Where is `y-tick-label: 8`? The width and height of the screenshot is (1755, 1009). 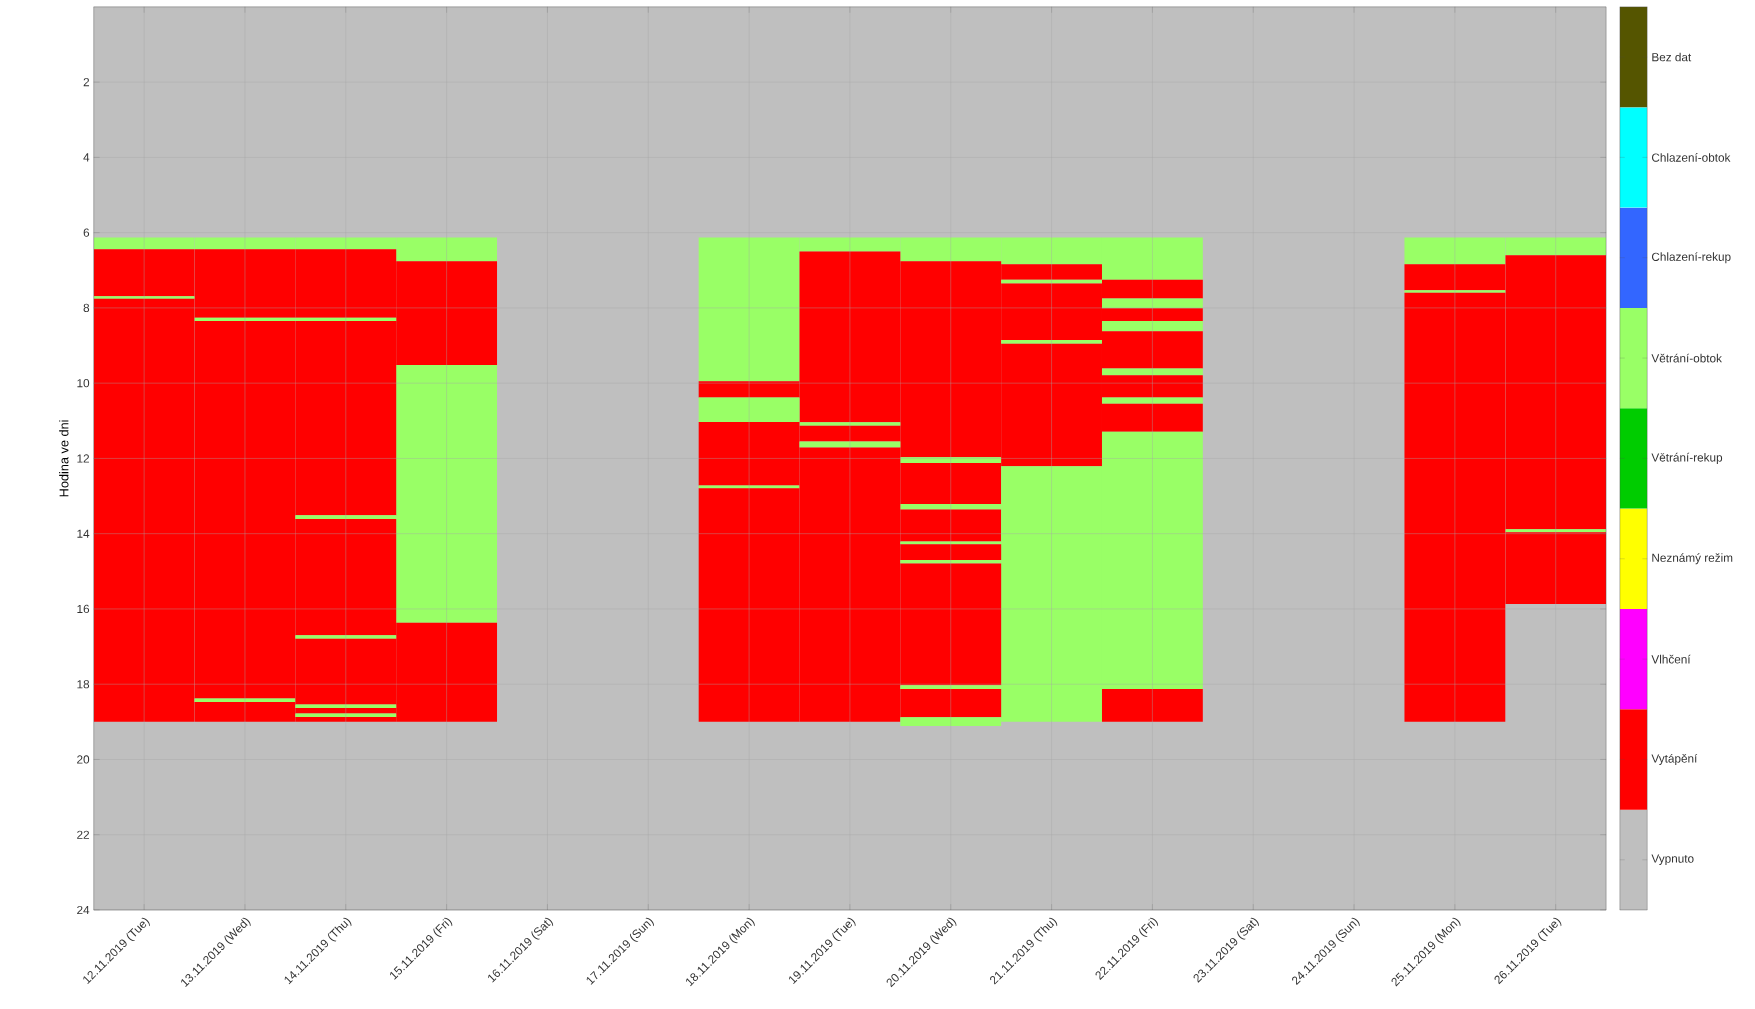 y-tick-label: 8 is located at coordinates (86, 308).